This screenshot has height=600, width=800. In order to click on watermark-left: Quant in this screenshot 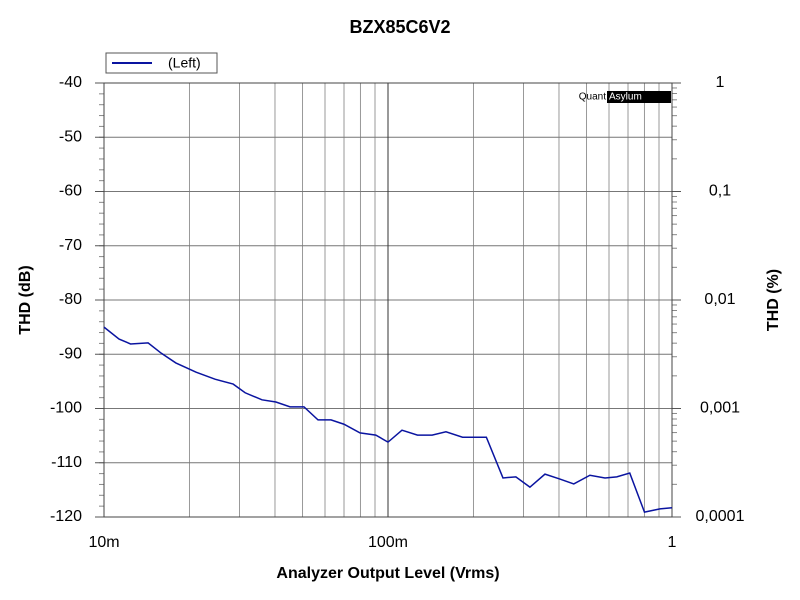, I will do `click(592, 97)`.